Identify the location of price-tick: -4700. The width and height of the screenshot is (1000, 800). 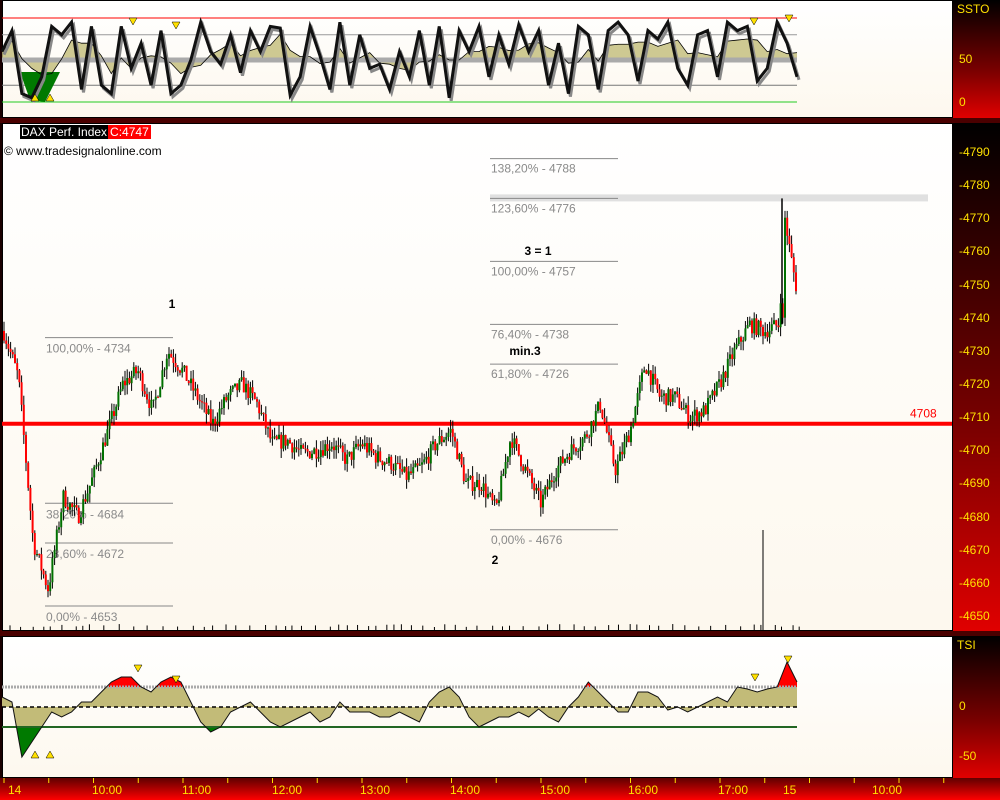
(974, 450).